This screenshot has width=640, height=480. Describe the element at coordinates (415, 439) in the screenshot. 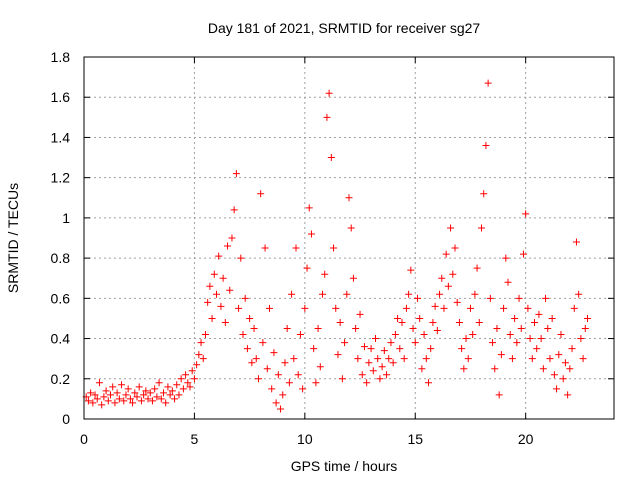

I see `x-tick-label: 15` at that location.